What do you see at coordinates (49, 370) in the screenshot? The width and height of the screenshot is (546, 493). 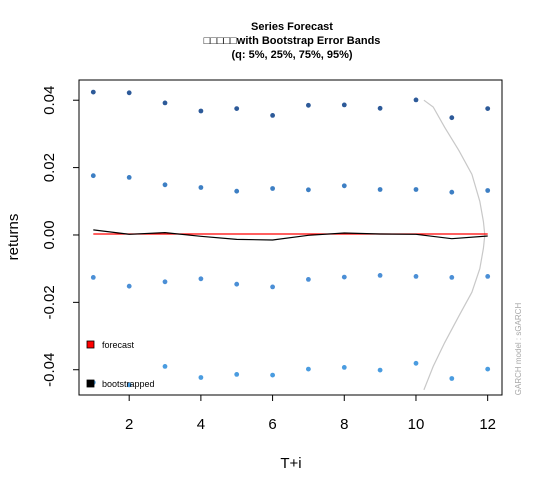 I see `y-tick-label: -0.04` at bounding box center [49, 370].